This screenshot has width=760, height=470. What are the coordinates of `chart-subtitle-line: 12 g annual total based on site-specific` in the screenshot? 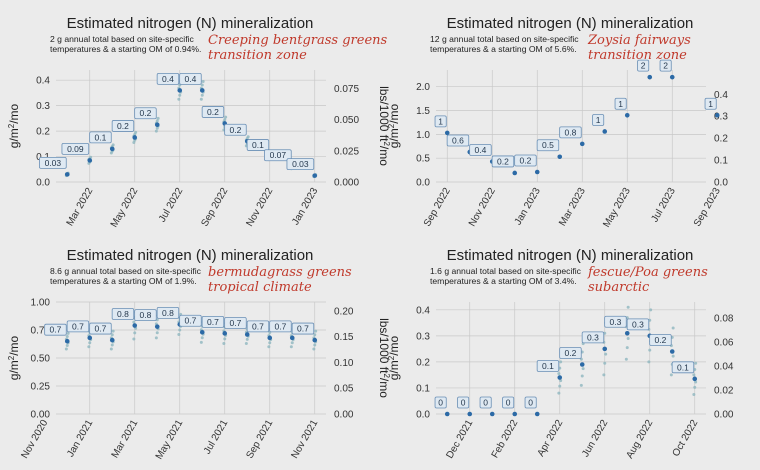 It's located at (504, 39).